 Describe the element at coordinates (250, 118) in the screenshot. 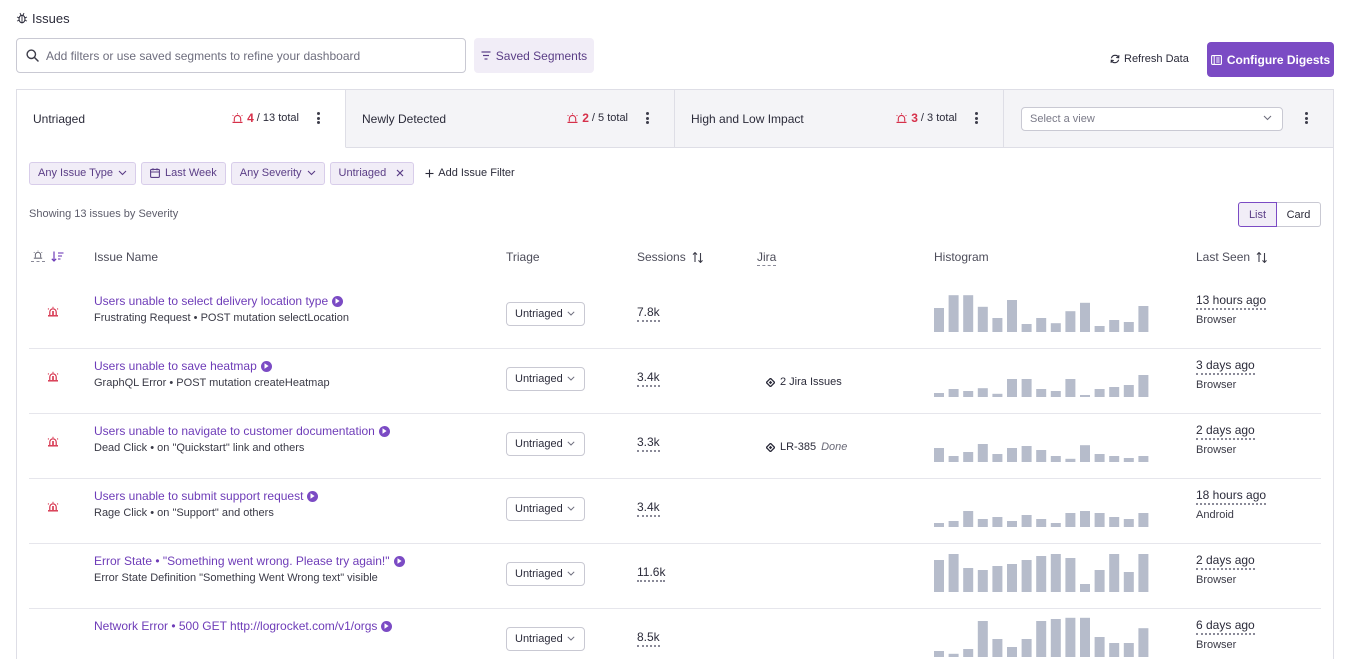

I see `tab-count-value: 4` at that location.